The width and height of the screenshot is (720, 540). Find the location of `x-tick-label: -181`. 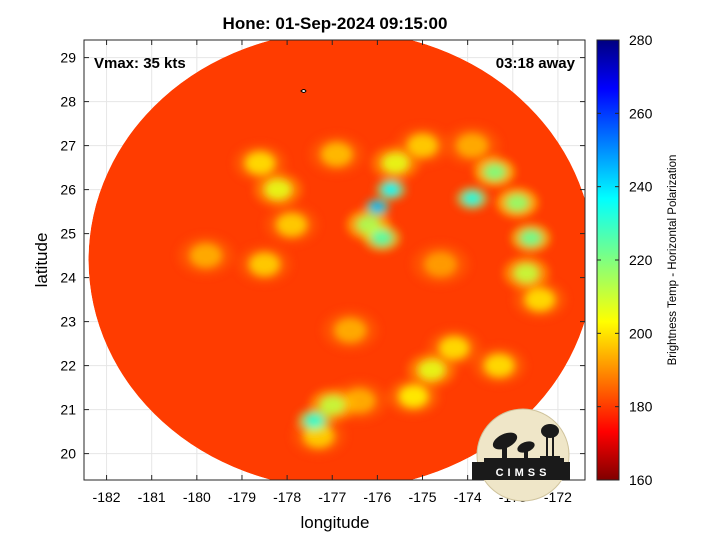

x-tick-label: -181 is located at coordinates (152, 497).